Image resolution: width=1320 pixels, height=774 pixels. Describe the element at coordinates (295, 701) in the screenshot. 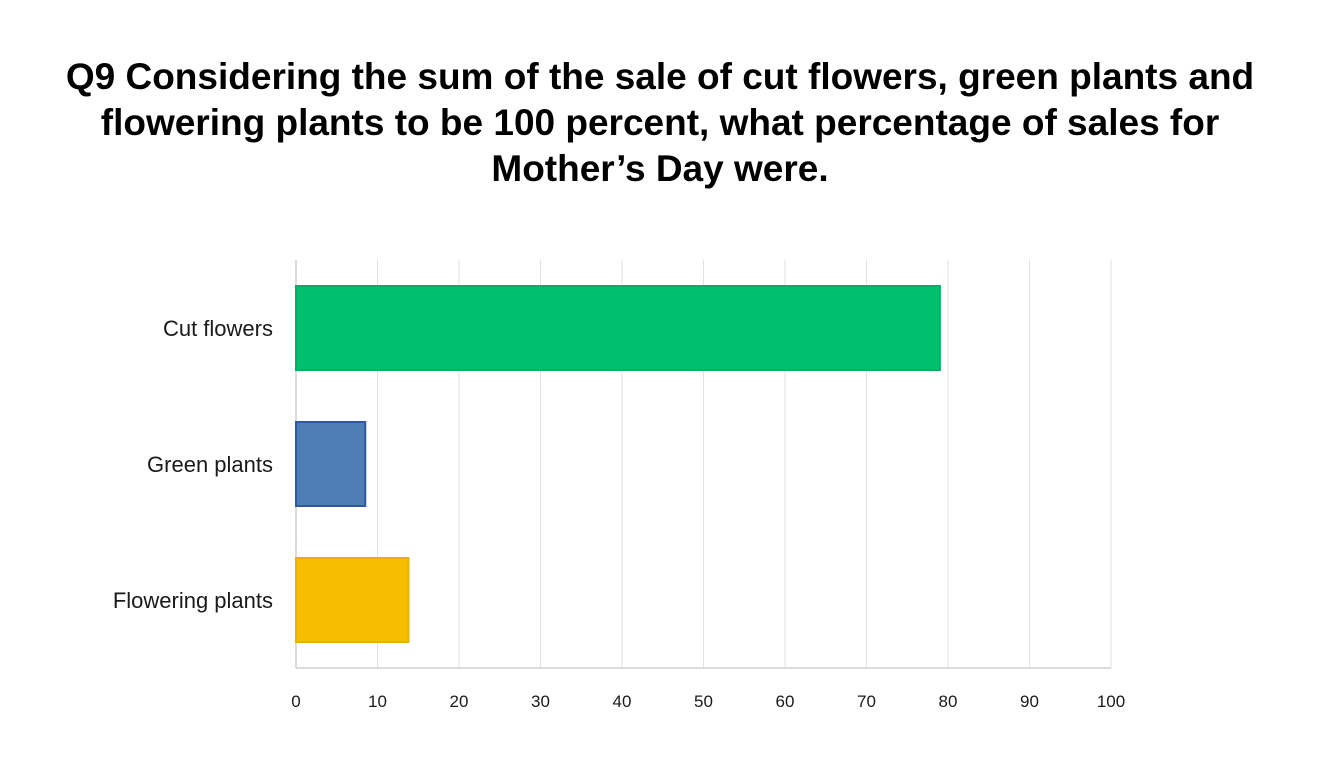

I see `x-tick-label: 0` at that location.